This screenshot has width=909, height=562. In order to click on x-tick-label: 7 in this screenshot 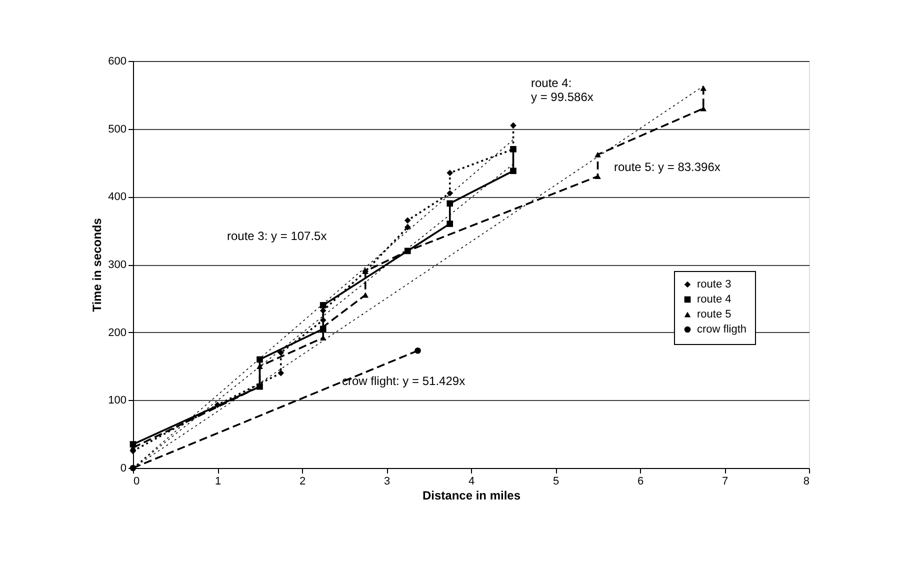, I will do `click(725, 482)`.